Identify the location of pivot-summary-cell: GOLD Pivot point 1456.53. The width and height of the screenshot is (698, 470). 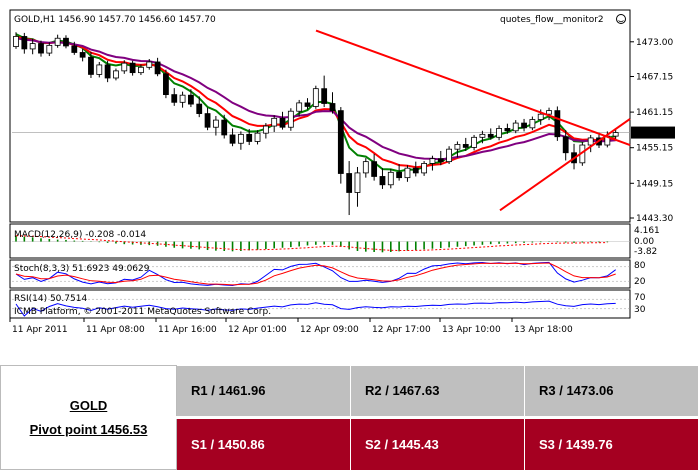
(88, 417).